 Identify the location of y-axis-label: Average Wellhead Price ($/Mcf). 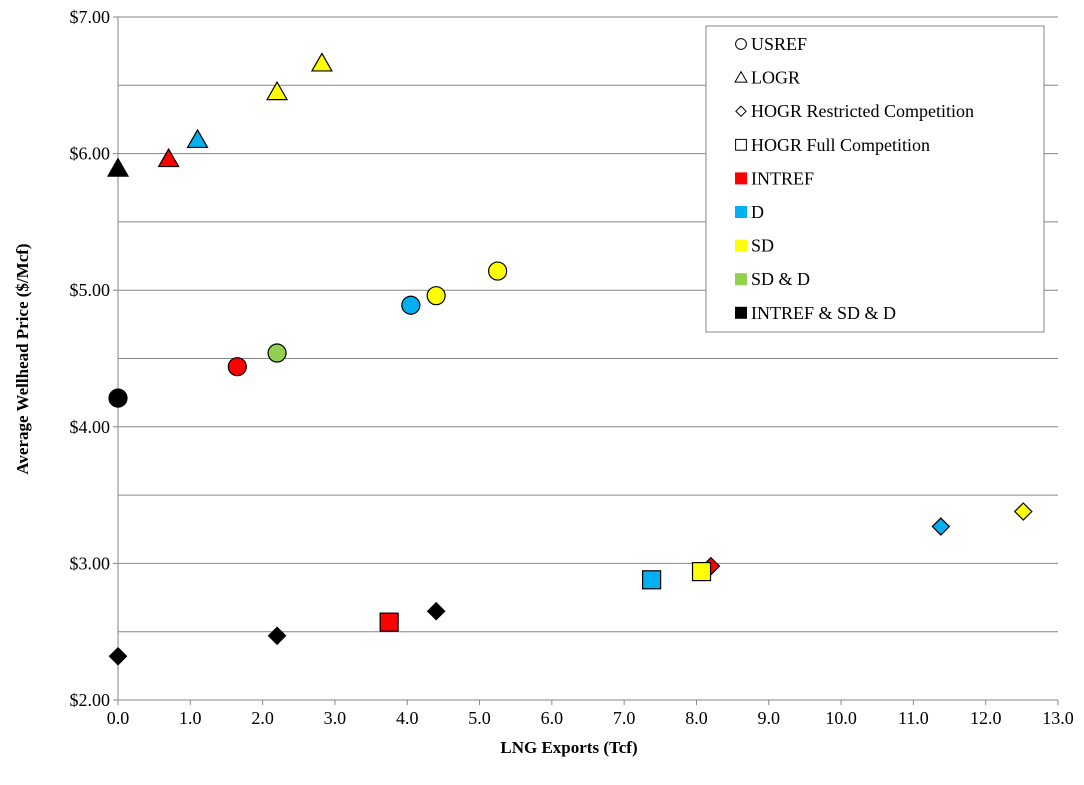
(22, 358).